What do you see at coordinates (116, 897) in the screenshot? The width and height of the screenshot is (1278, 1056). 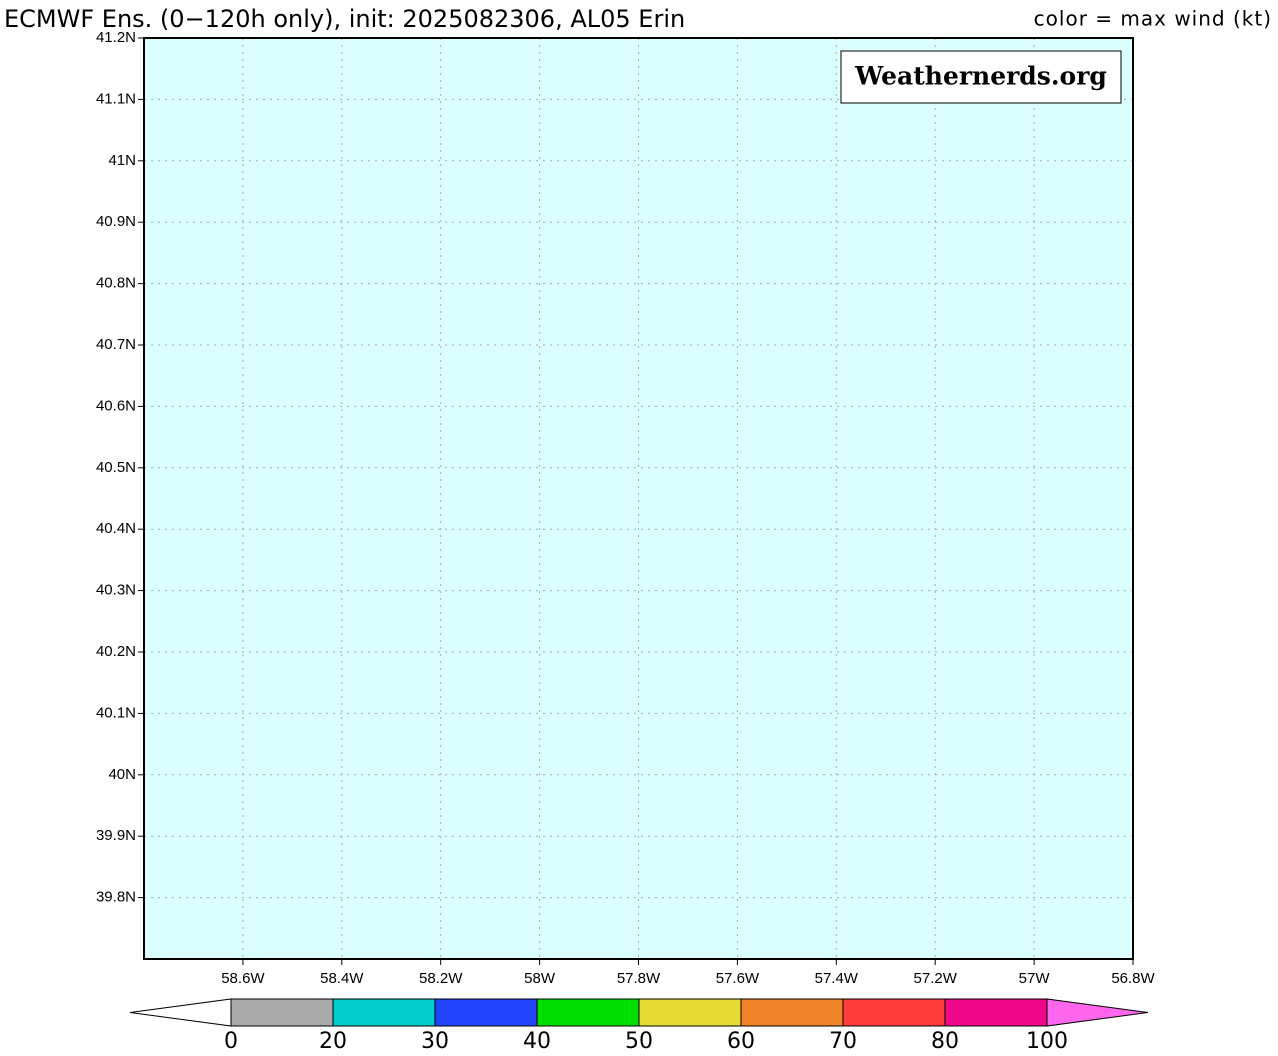 I see `y-tick-label: 39.8N` at bounding box center [116, 897].